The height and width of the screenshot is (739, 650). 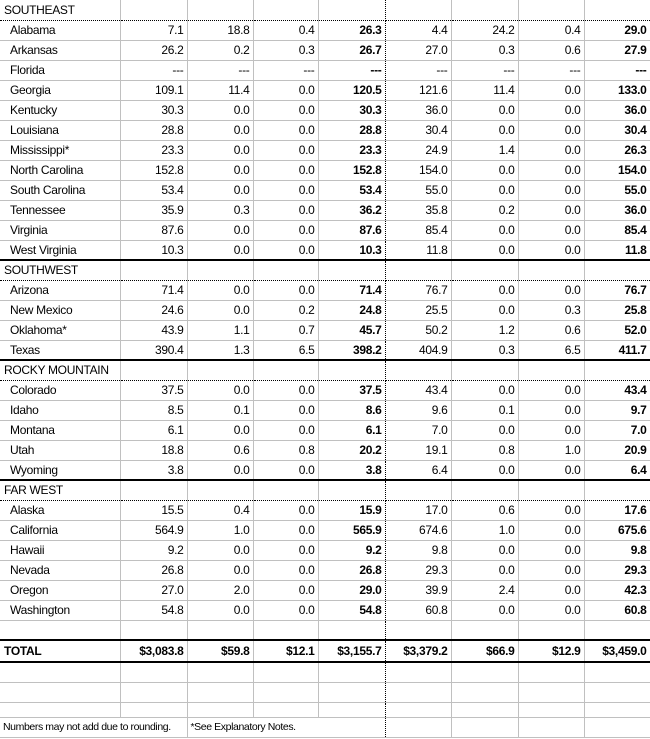 What do you see at coordinates (60, 550) in the screenshot?
I see `state-name: Hawaii` at bounding box center [60, 550].